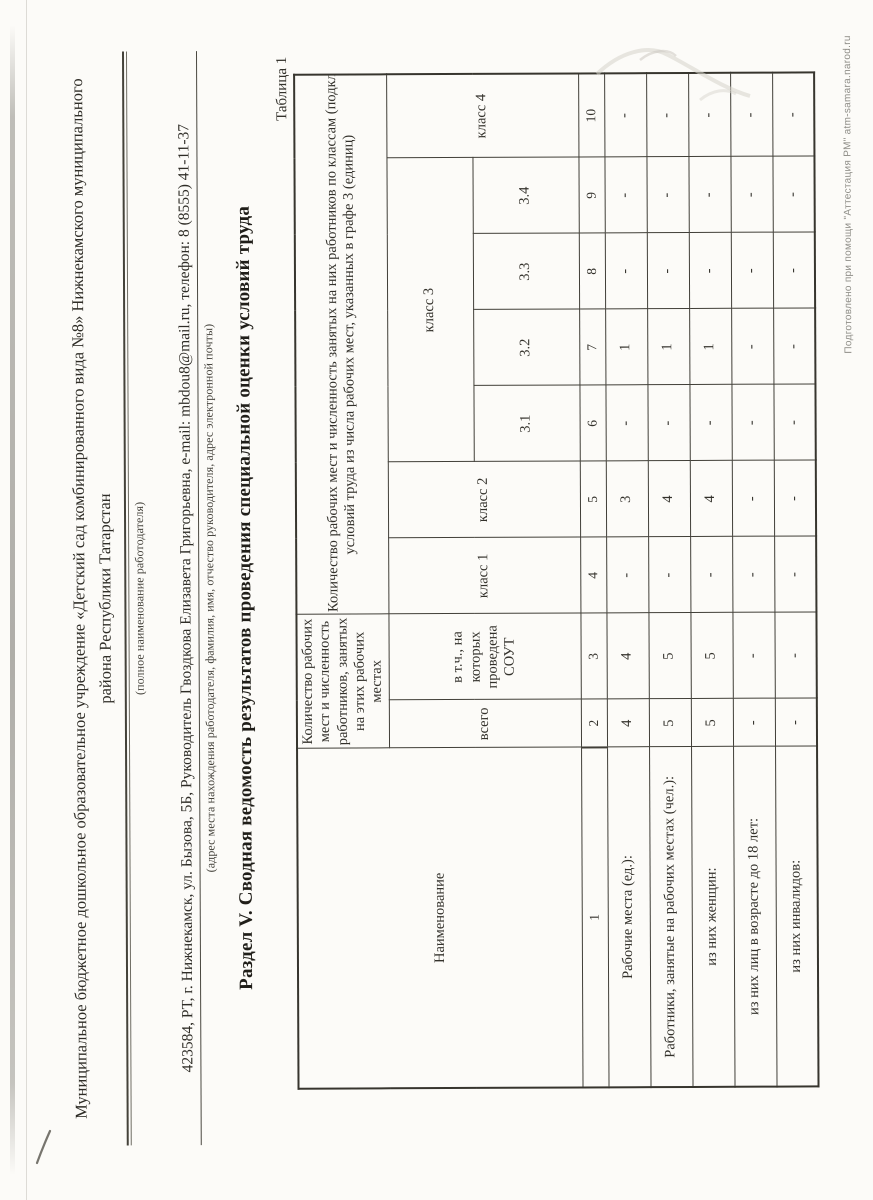  What do you see at coordinates (755, 916) in the screenshot?
I see `row-label: из них лиц в возрасте до 18 лет:` at bounding box center [755, 916].